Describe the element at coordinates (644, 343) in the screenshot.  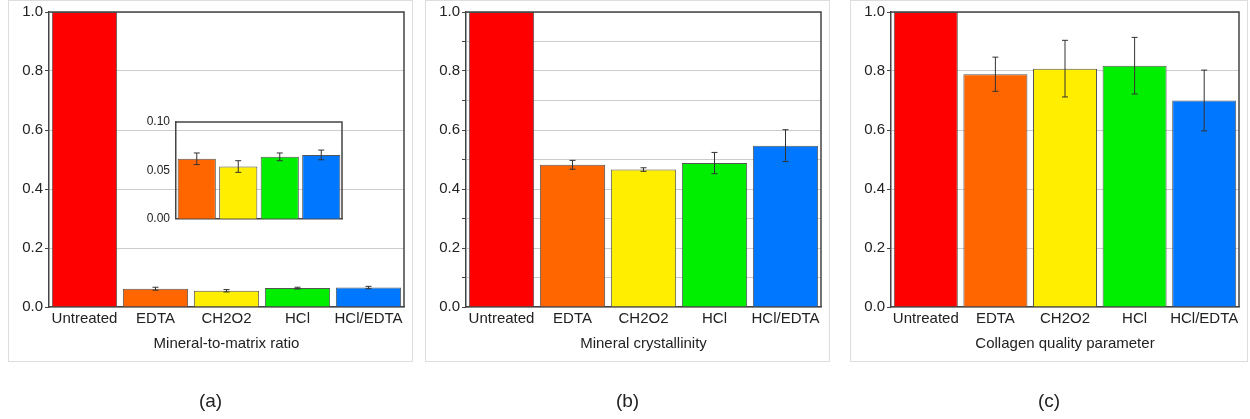
I see `x-axis-title: Mineral crystallinity` at that location.